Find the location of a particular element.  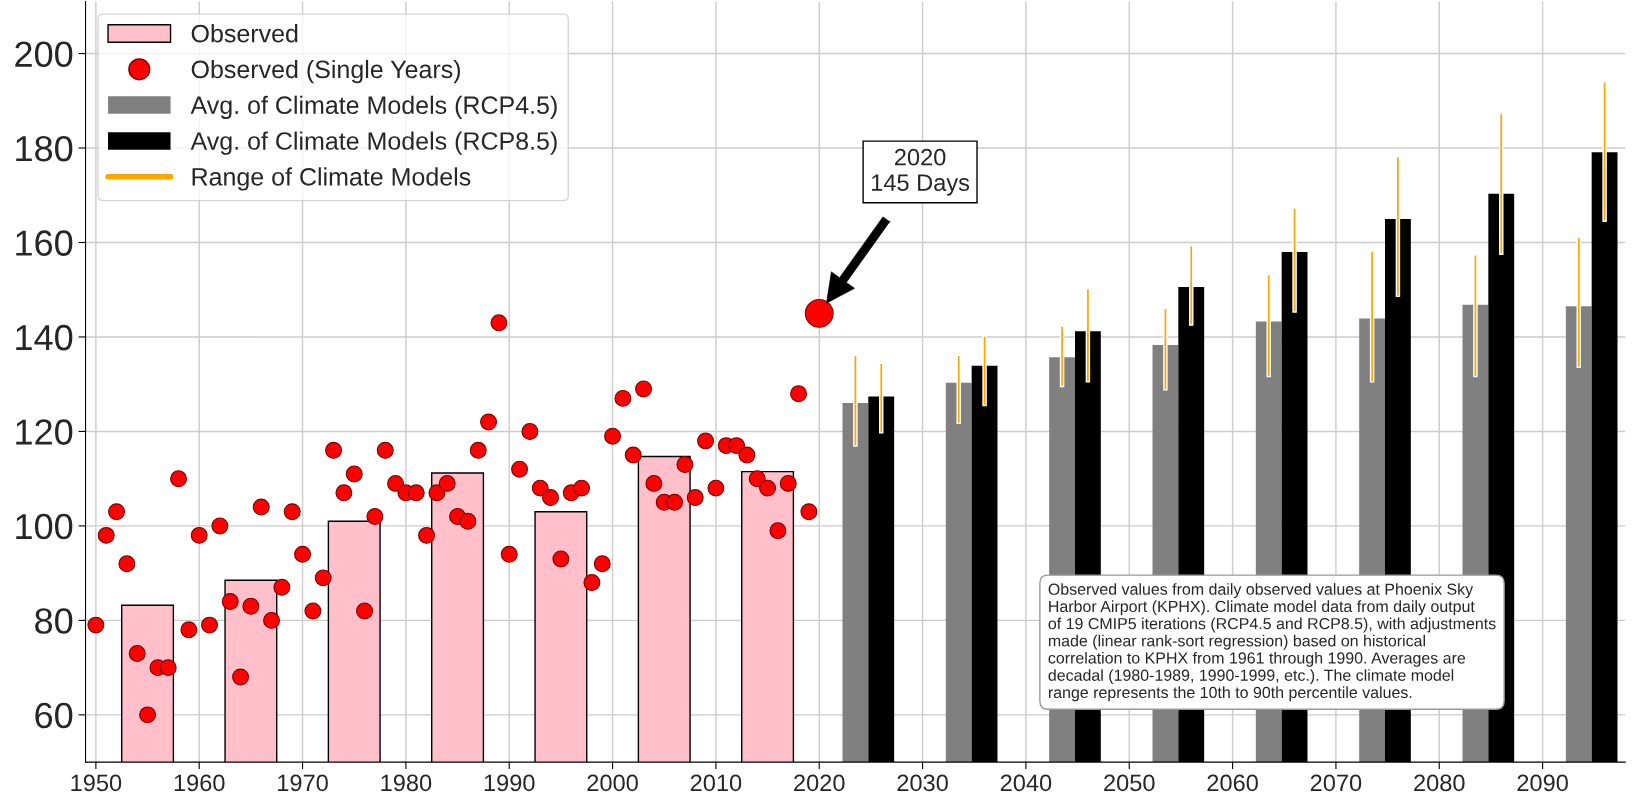

legend-label: Observed is located at coordinates (244, 33).